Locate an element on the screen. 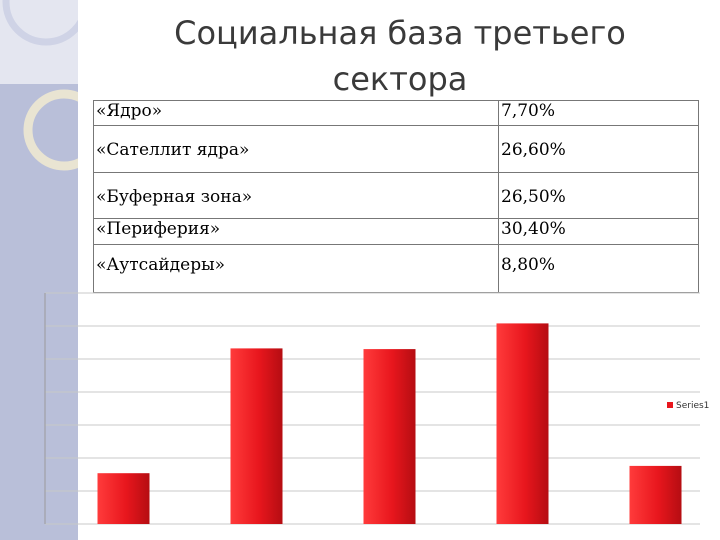  table-row: «Аутсайдеры» 8,80% is located at coordinates (396, 268).